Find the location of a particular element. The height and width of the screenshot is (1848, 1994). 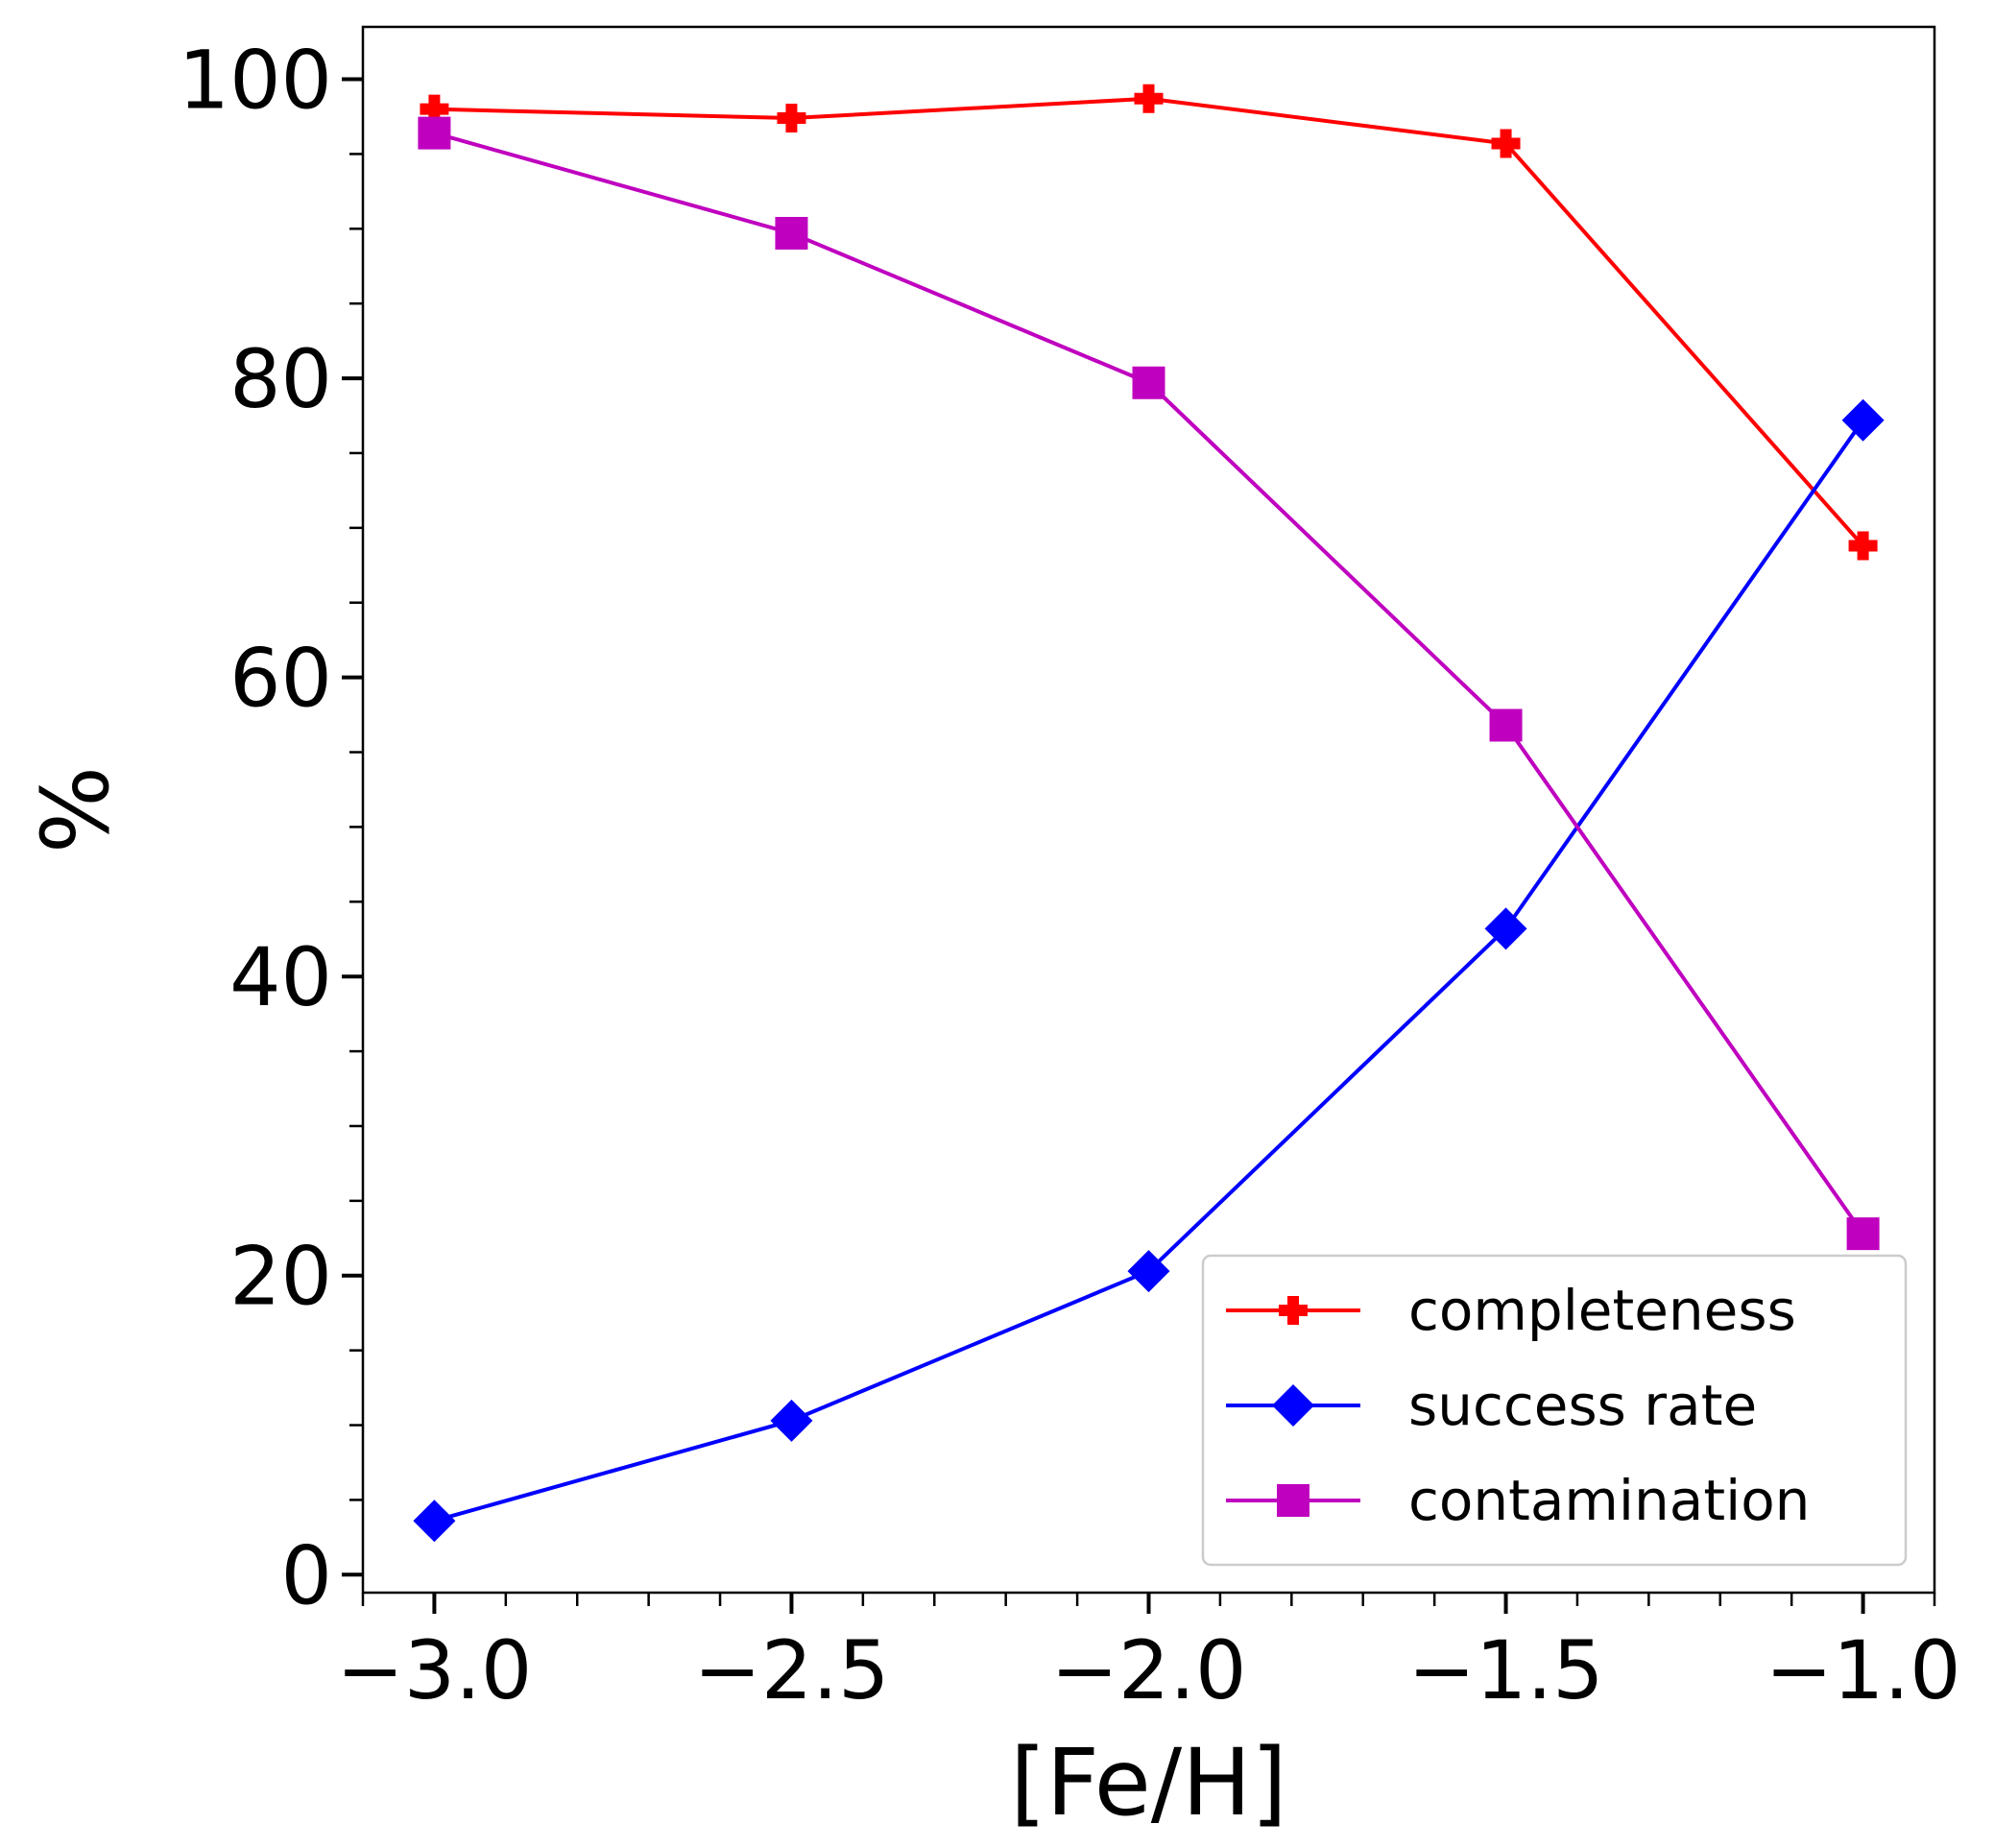

legend-marker-completeness is located at coordinates (1293, 1310).